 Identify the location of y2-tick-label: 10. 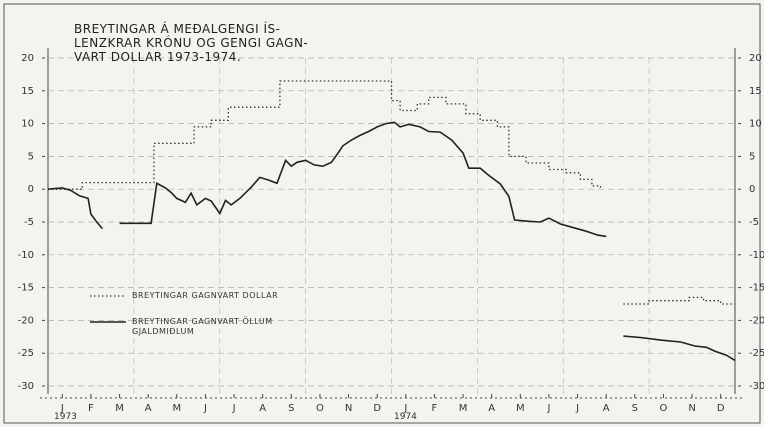
(755, 124).